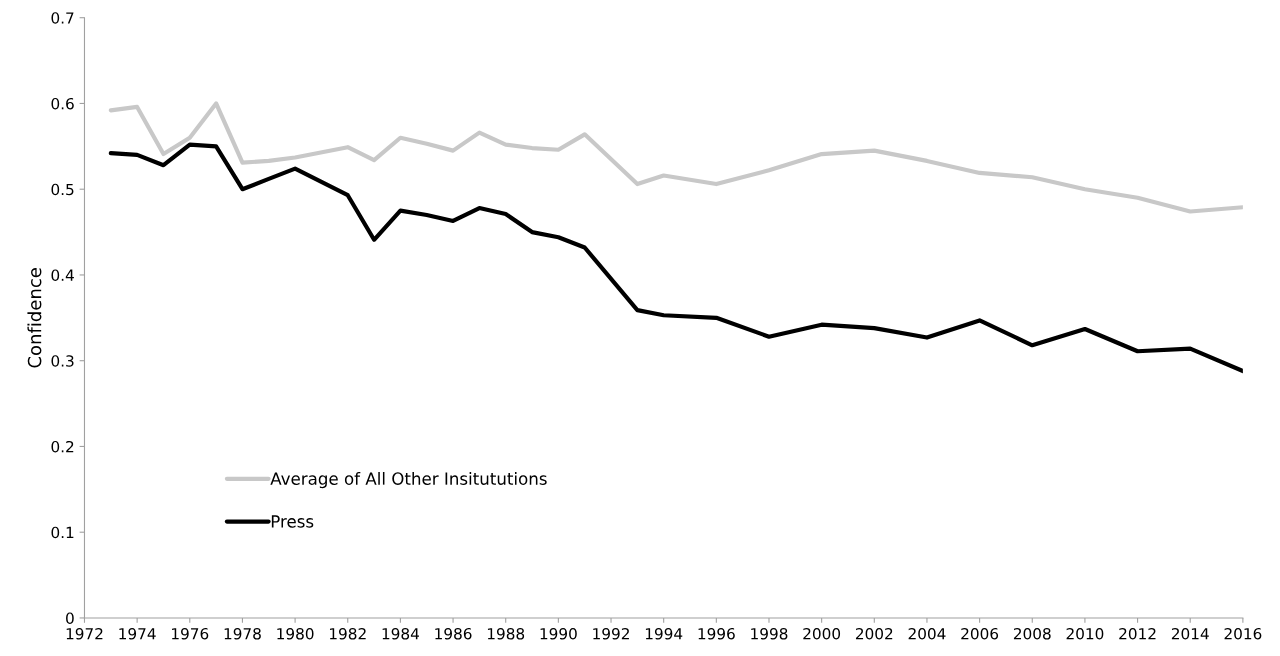 This screenshot has width=1280, height=656. I want to click on legend-label: Average of All Other Insitututions, so click(408, 480).